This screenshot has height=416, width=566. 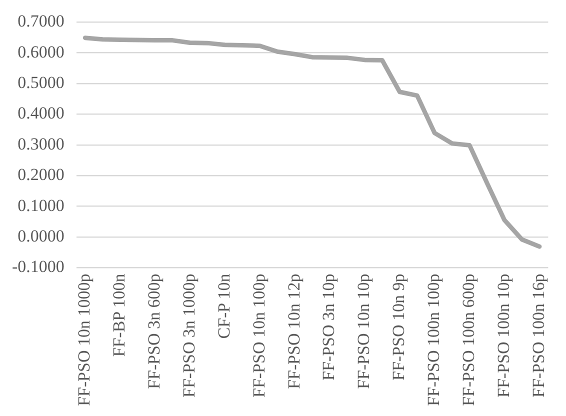 I want to click on x-tick-label: FF-PSO 3n 600p, so click(x=154, y=332).